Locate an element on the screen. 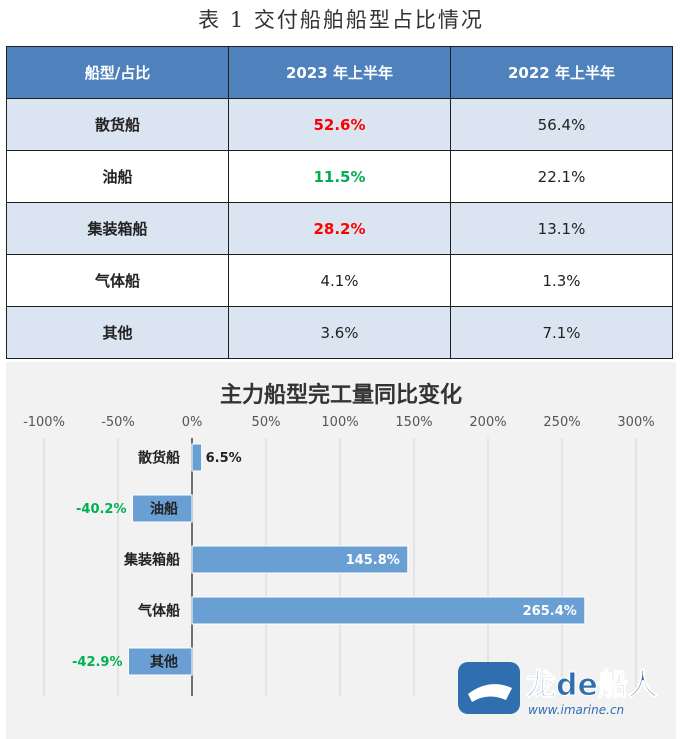 This screenshot has width=682, height=739. header-2022-h1: 2022 年上半年 is located at coordinates (561, 72).